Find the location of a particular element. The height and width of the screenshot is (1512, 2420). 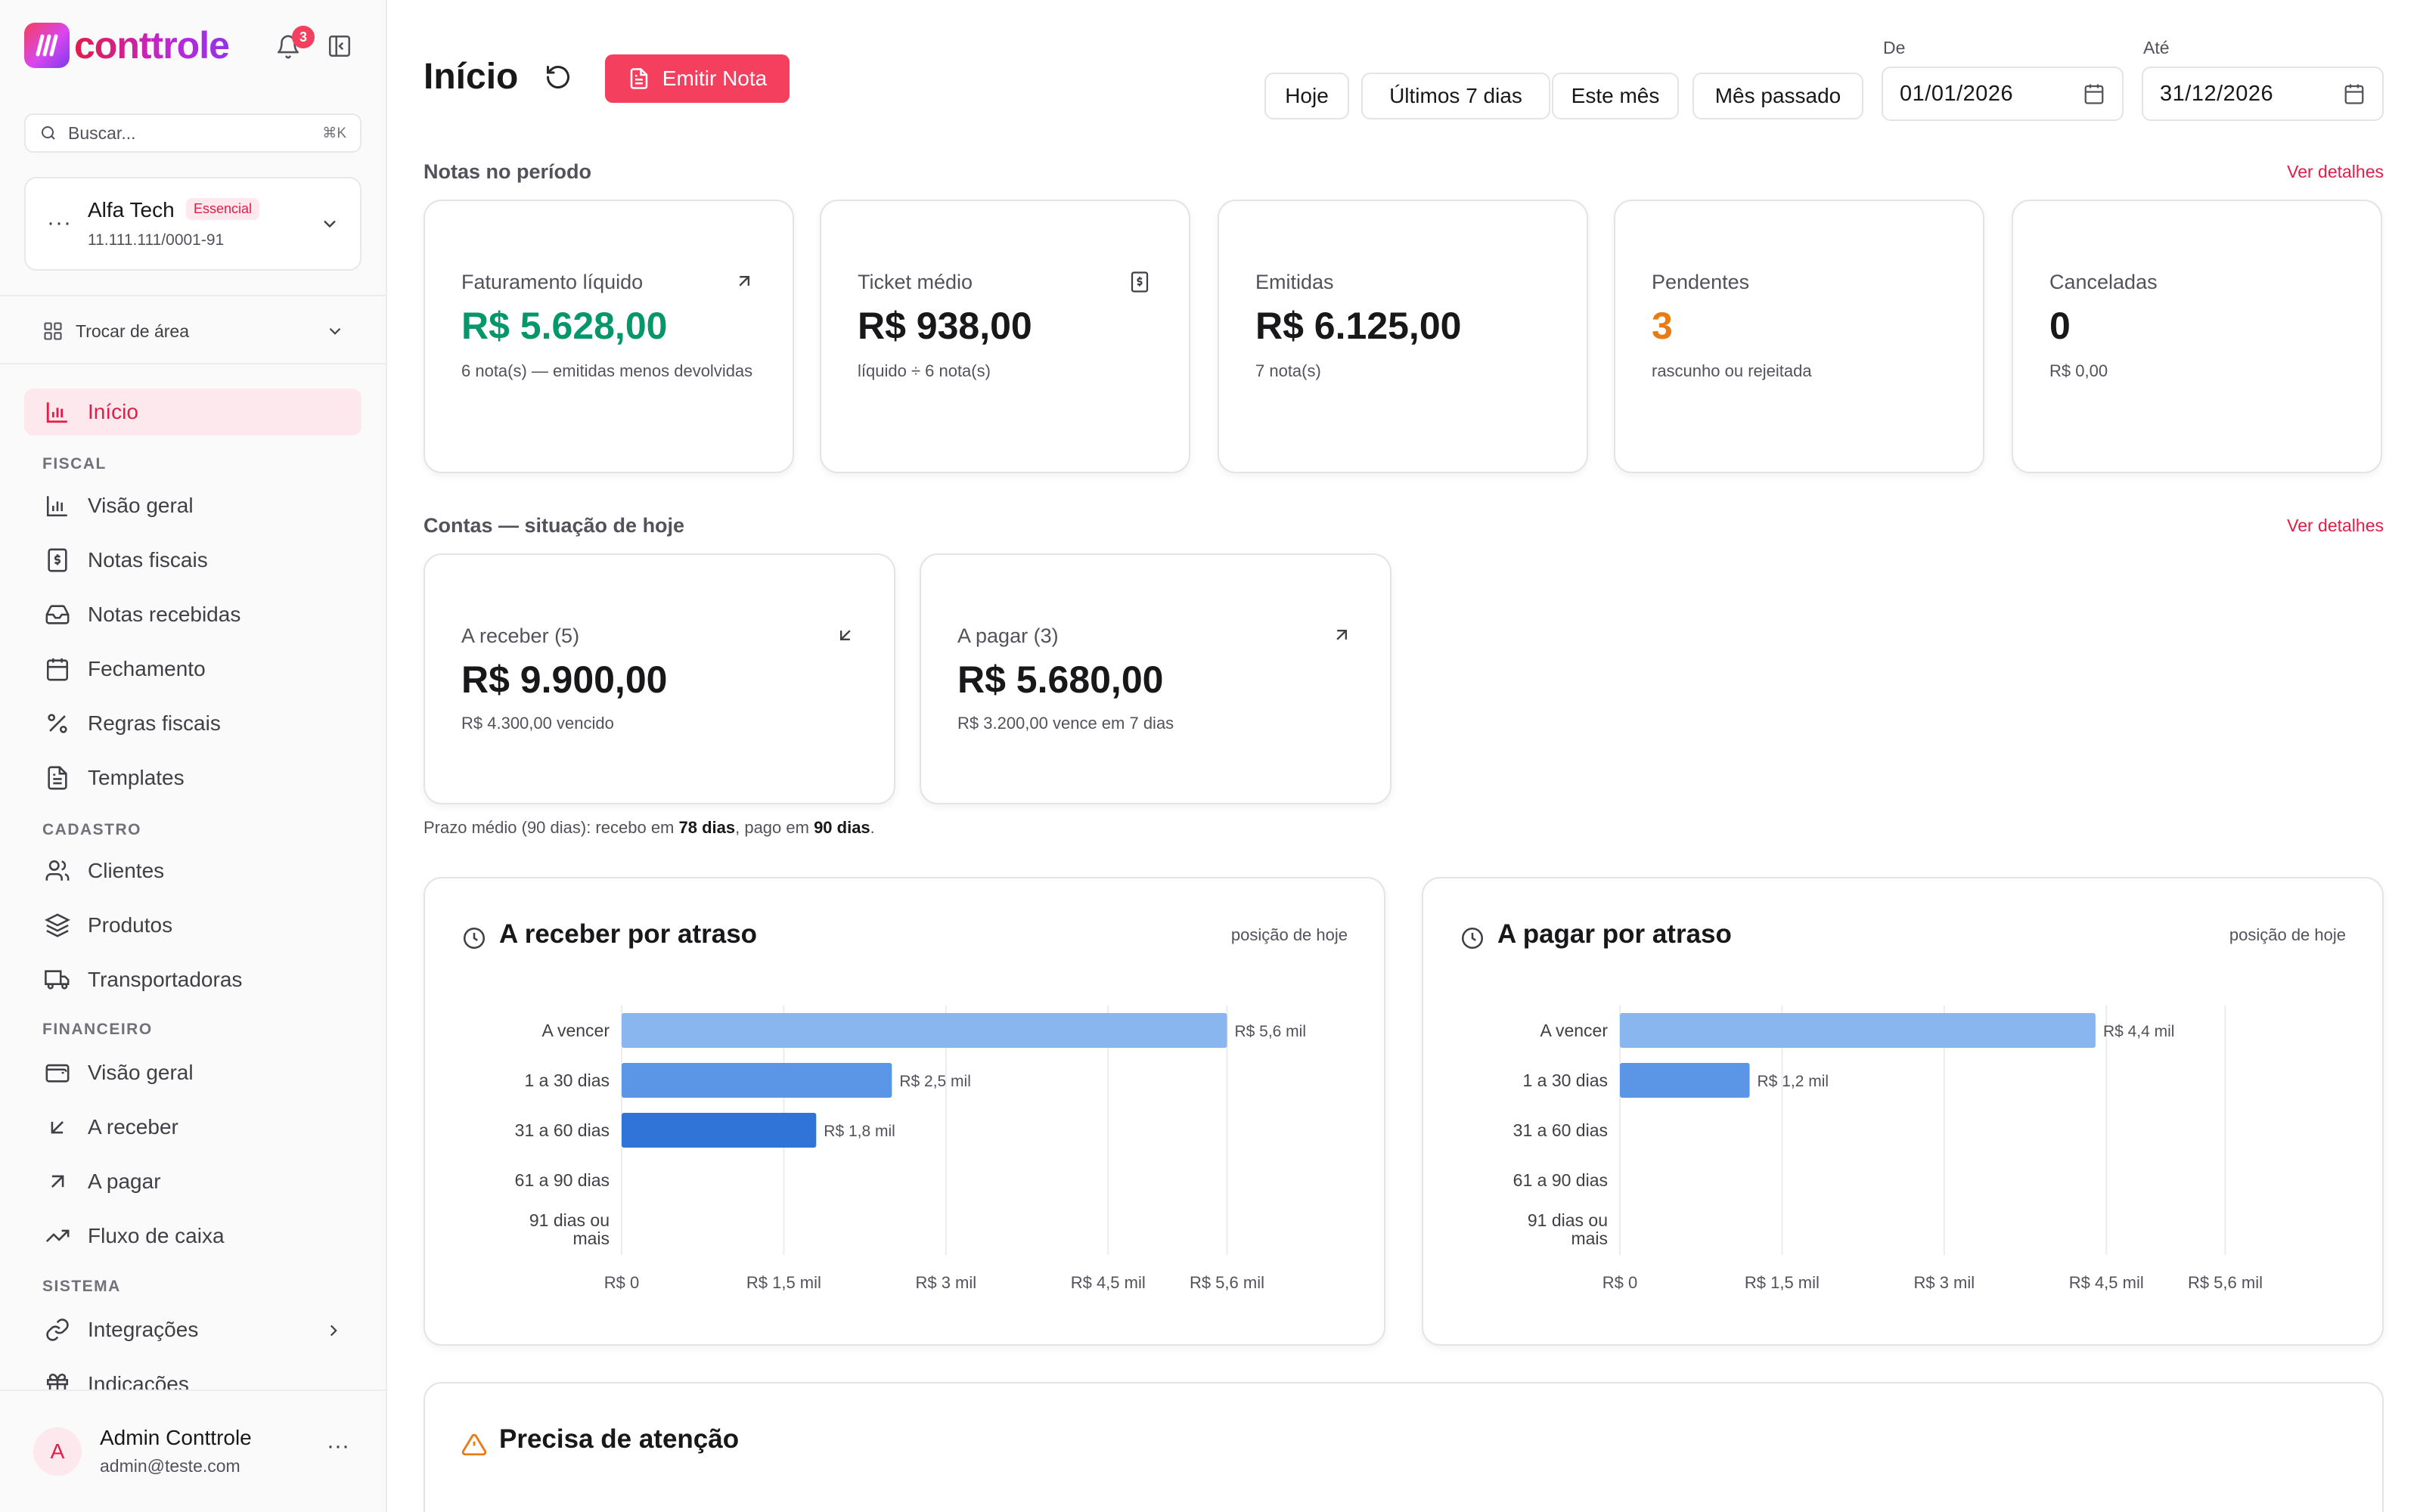

notifications-button: 3 is located at coordinates (295, 45).